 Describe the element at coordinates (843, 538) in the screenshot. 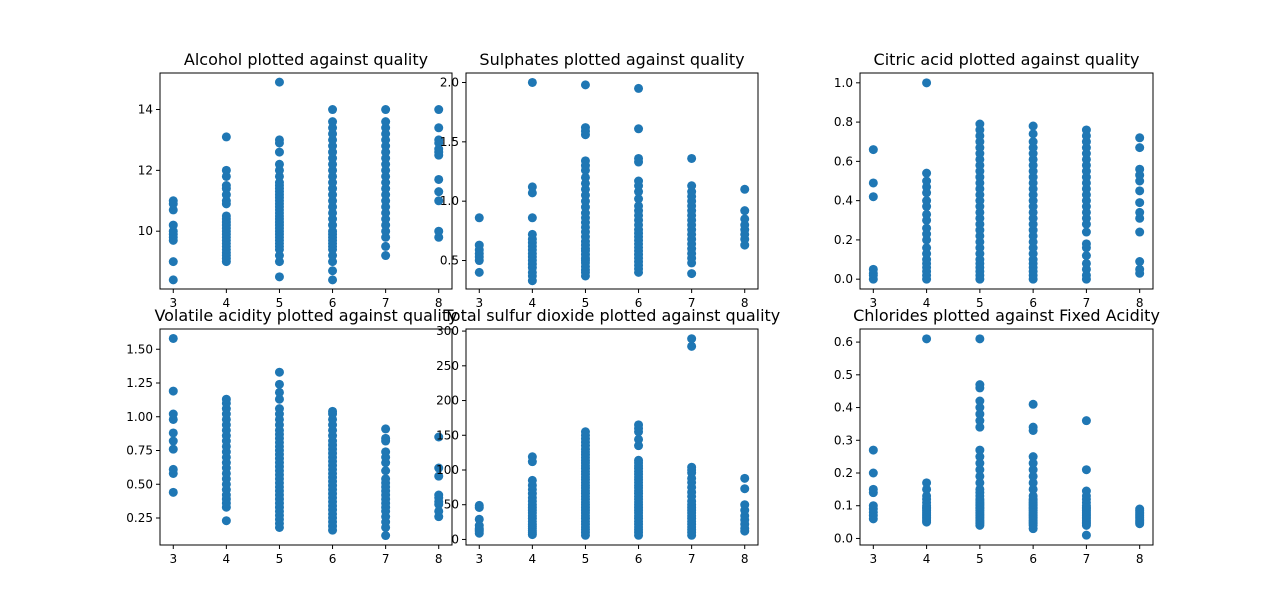

I see `y-tick-label: 0.0` at that location.